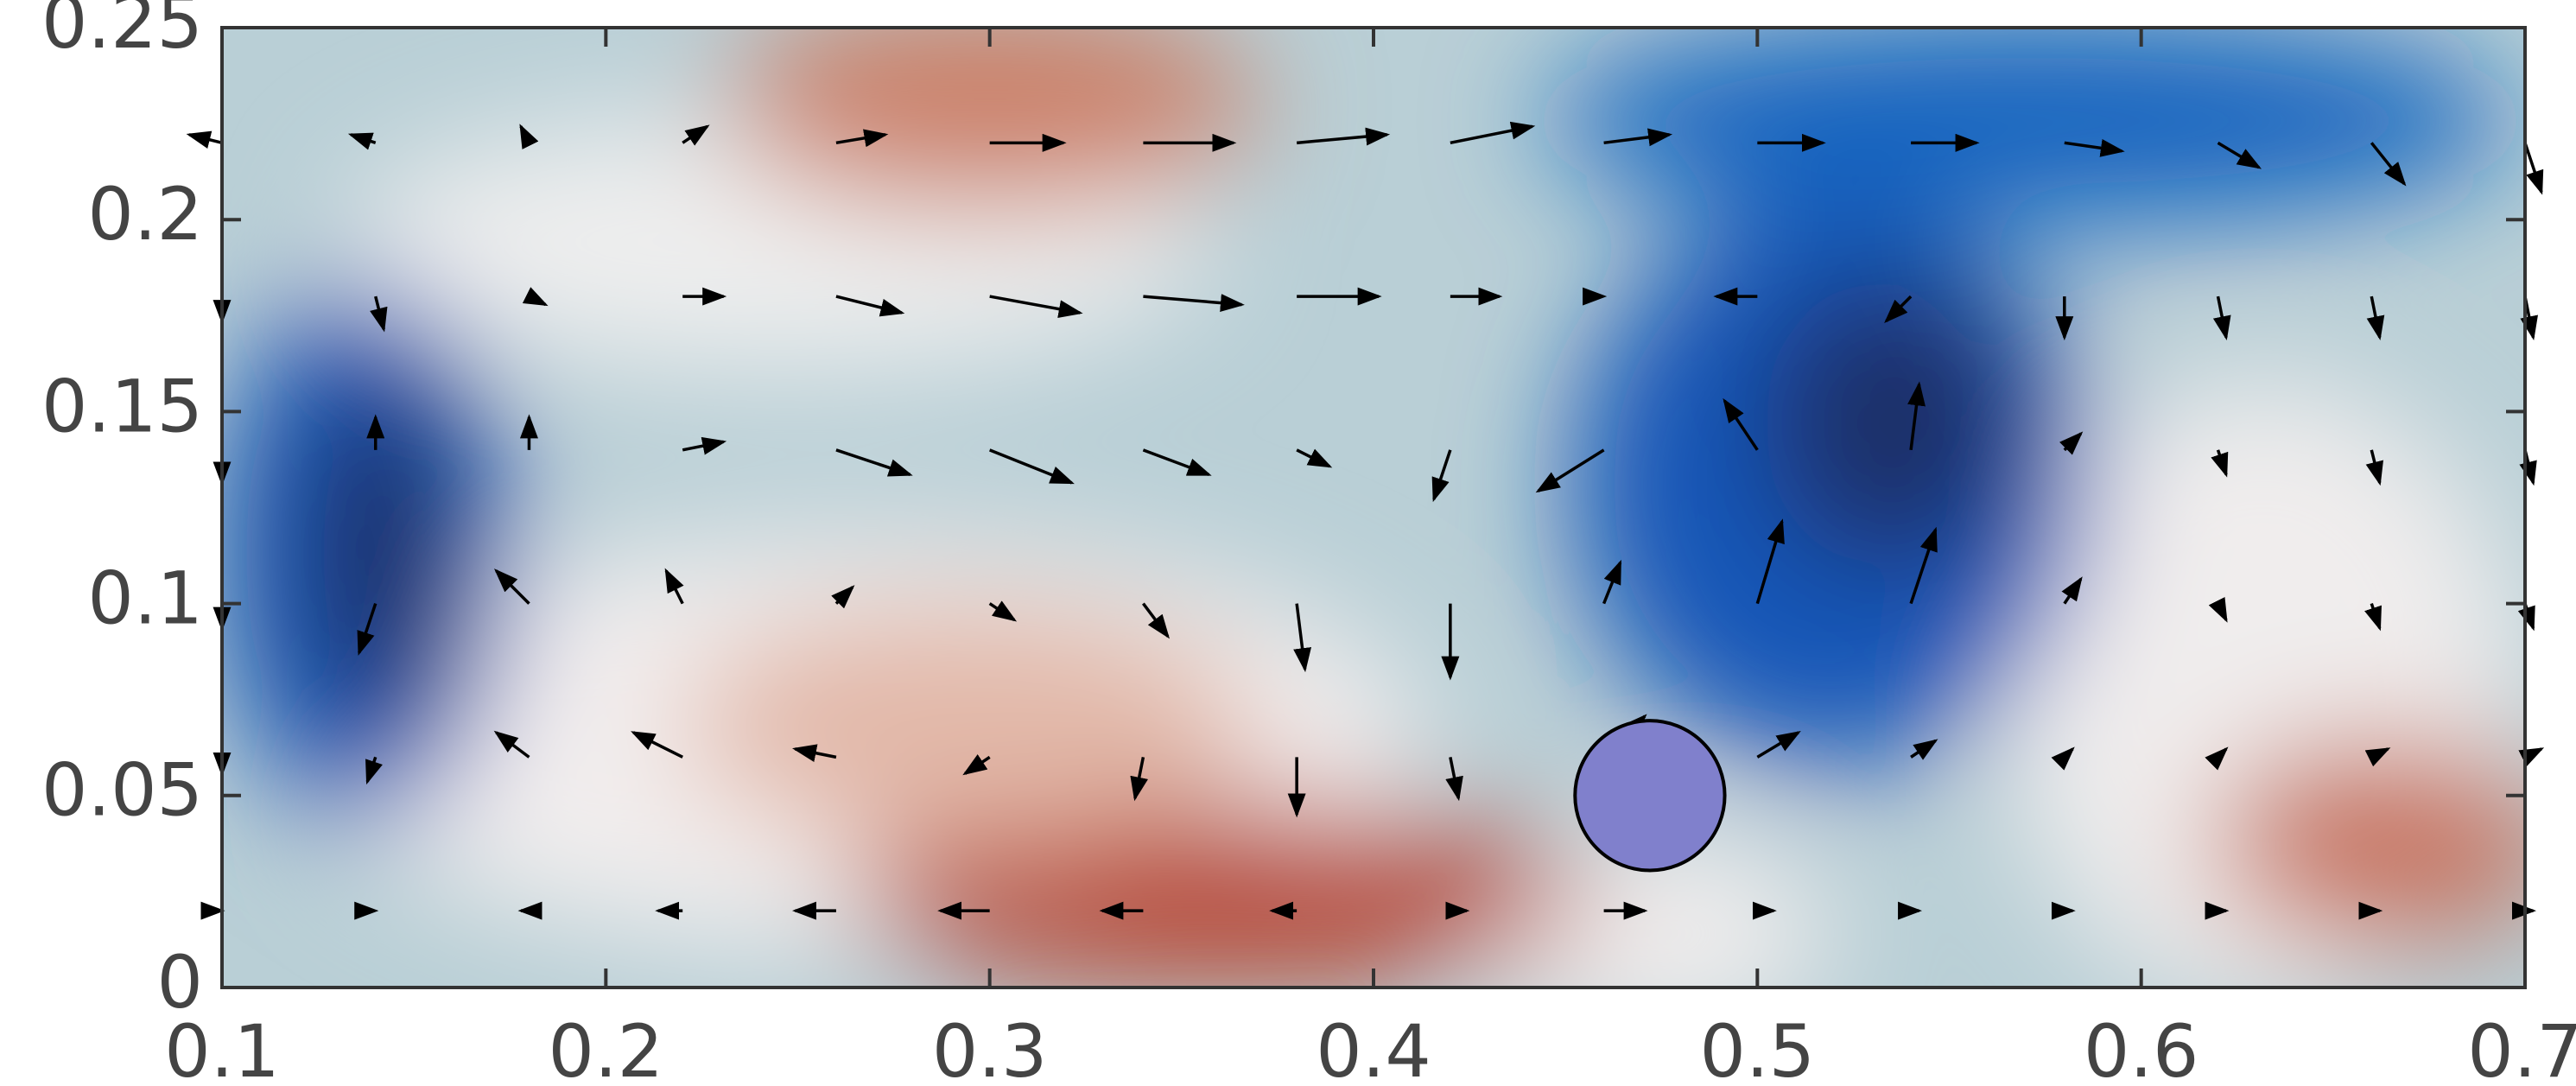  What do you see at coordinates (145, 598) in the screenshot?
I see `y-tick-label: 0.1` at bounding box center [145, 598].